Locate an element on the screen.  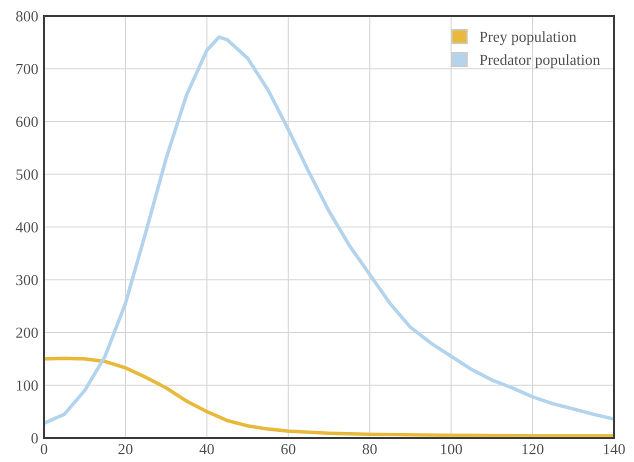
y-tick-label: 800 is located at coordinates (27, 16).